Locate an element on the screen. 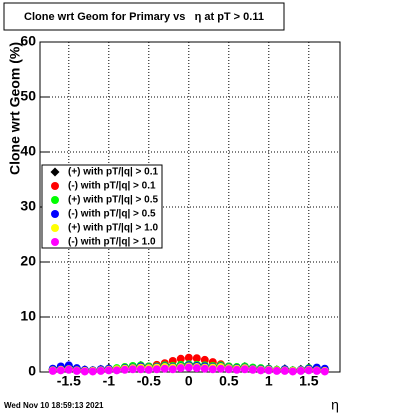 This screenshot has height=414, width=400. y-tick-label: 0 is located at coordinates (32, 371).